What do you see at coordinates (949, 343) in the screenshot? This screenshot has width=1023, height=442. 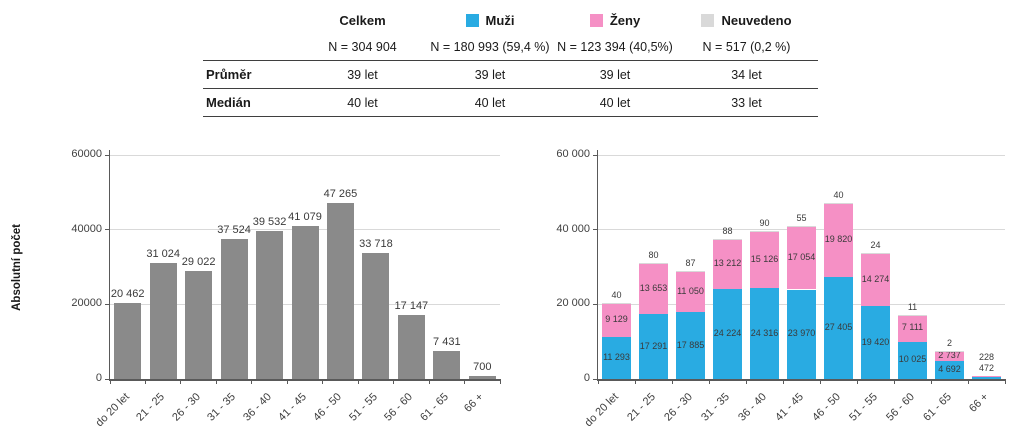 I see `bar-value-label: 2` at bounding box center [949, 343].